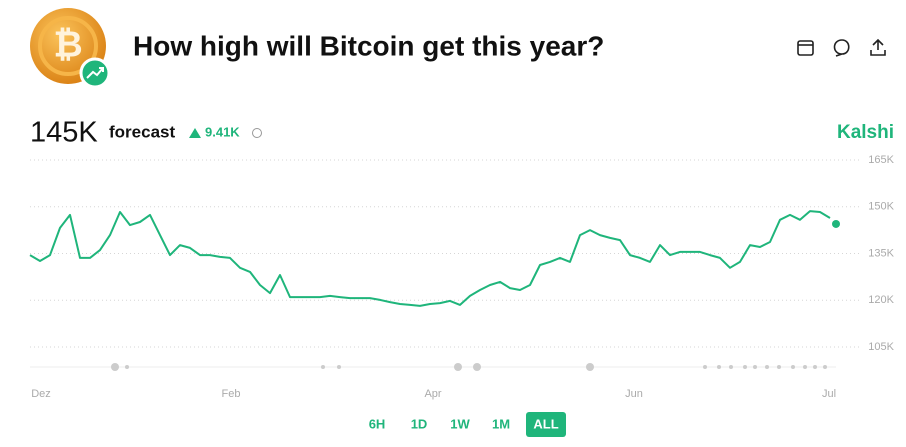  Describe the element at coordinates (881, 160) in the screenshot. I see `y-tick-label: 165K` at that location.